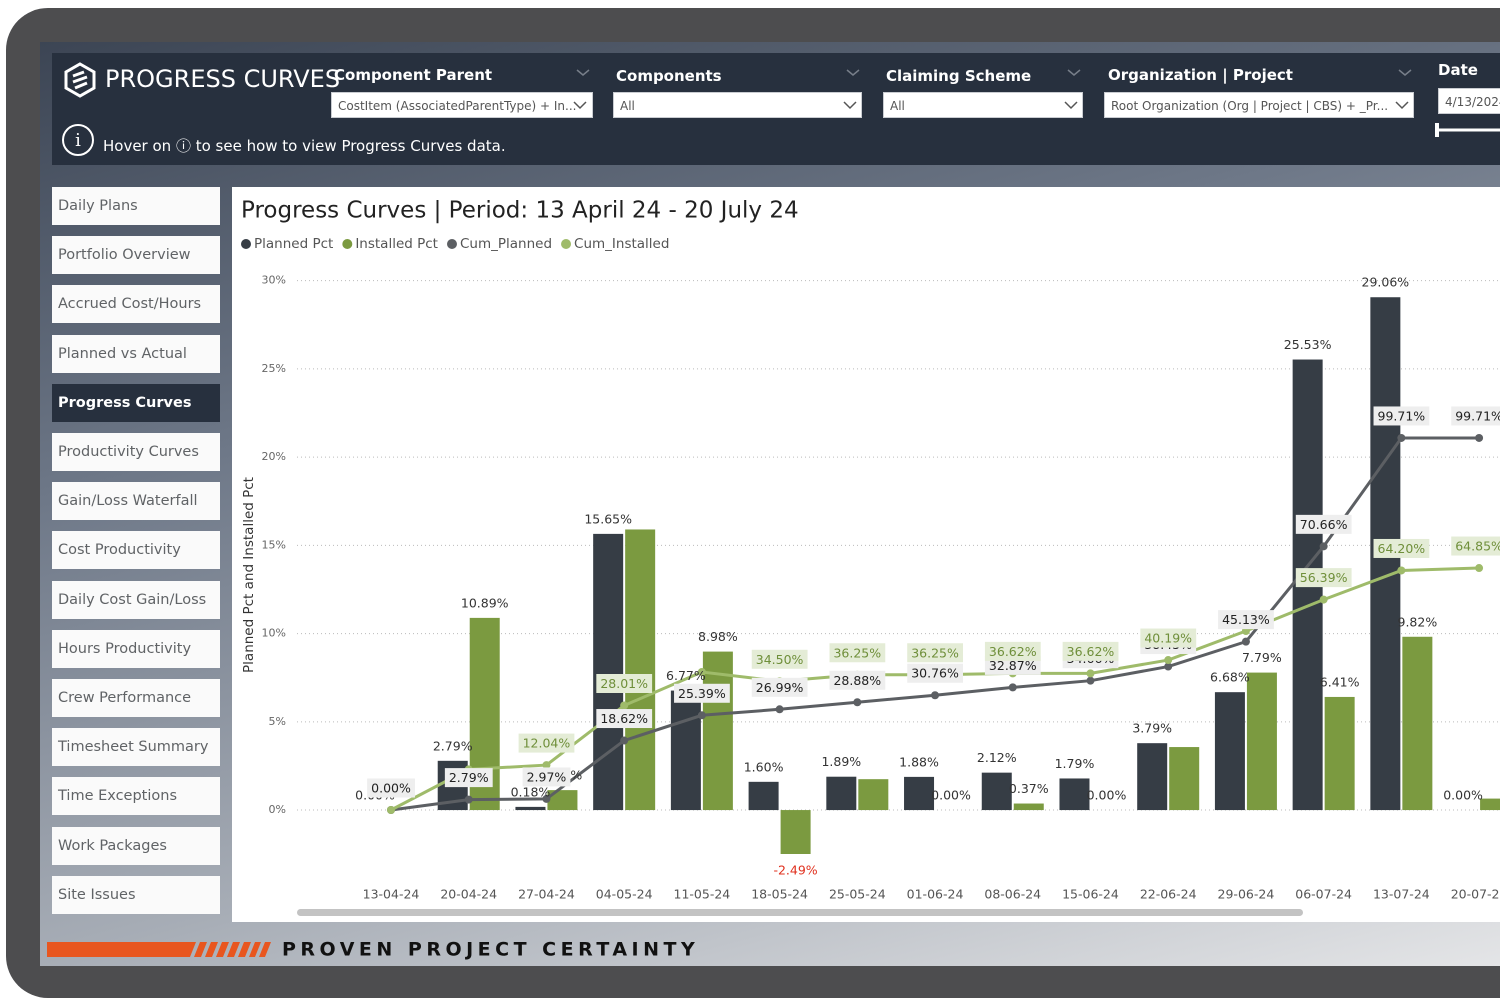 Image resolution: width=1500 pixels, height=1007 pixels. Describe the element at coordinates (702, 693) in the screenshot. I see `data-label: 25.39%` at that location.